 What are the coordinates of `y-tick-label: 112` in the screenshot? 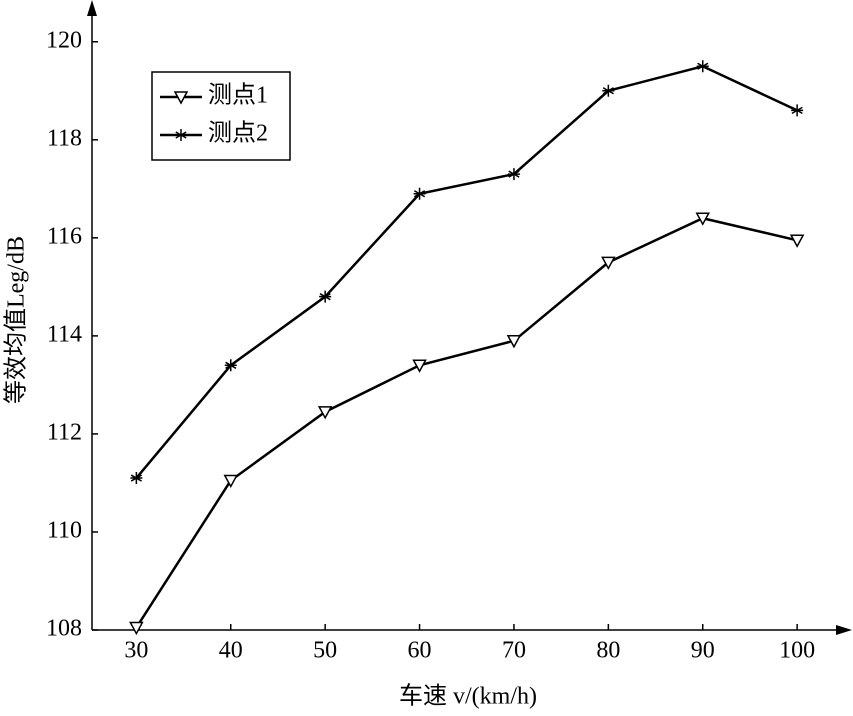 It's located at (64, 432).